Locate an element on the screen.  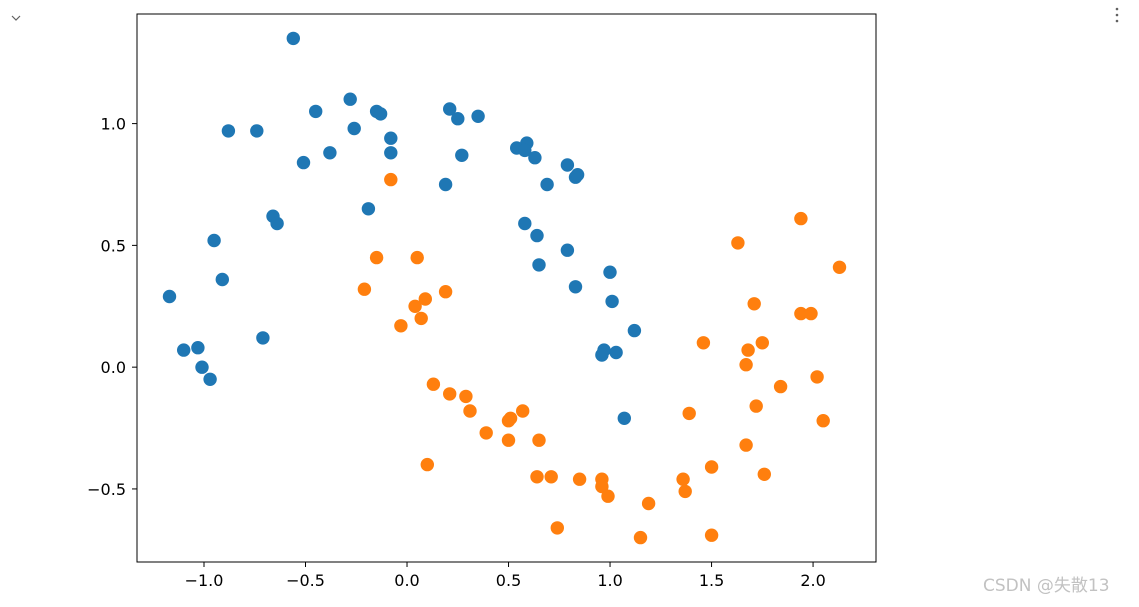
x-tick-label: −0.5 is located at coordinates (305, 580).